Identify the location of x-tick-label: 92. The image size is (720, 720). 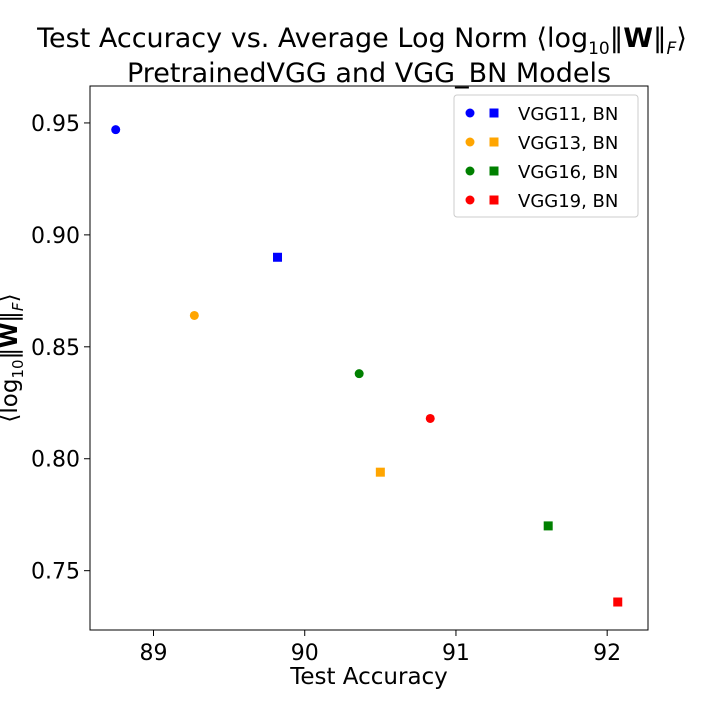
(607, 653).